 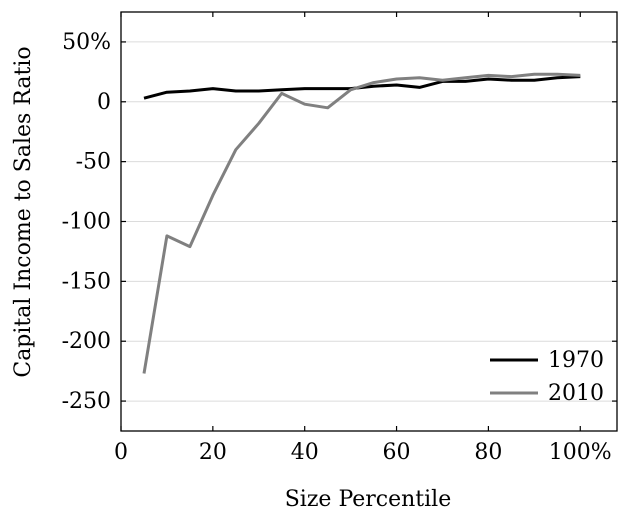 What do you see at coordinates (397, 452) in the screenshot?
I see `x-tick-label: 60` at bounding box center [397, 452].